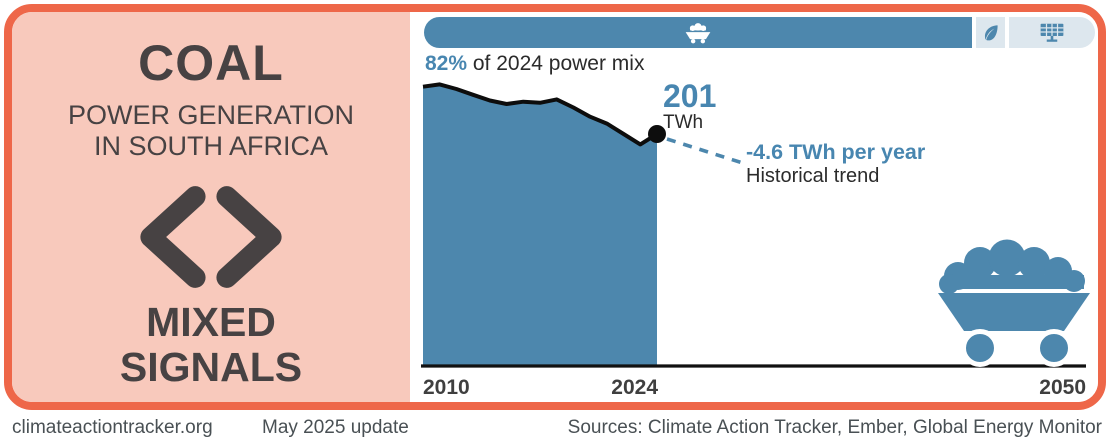 The height and width of the screenshot is (444, 1110). I want to click on power-mix-bar, so click(760, 32).